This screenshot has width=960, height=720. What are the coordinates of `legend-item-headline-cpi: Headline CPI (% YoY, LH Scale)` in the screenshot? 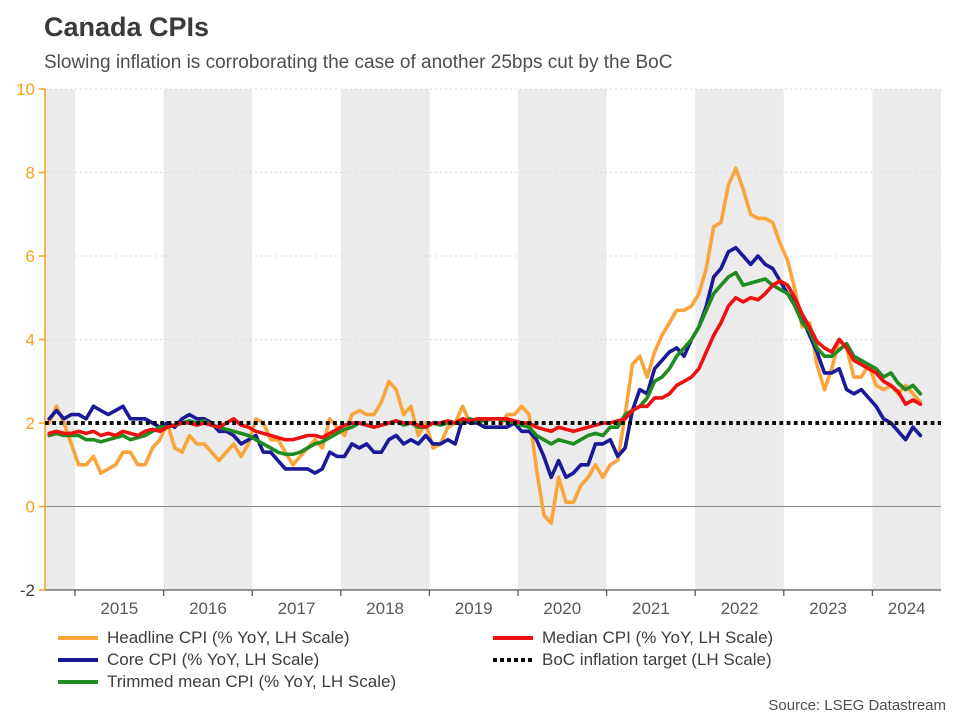 It's located at (204, 638).